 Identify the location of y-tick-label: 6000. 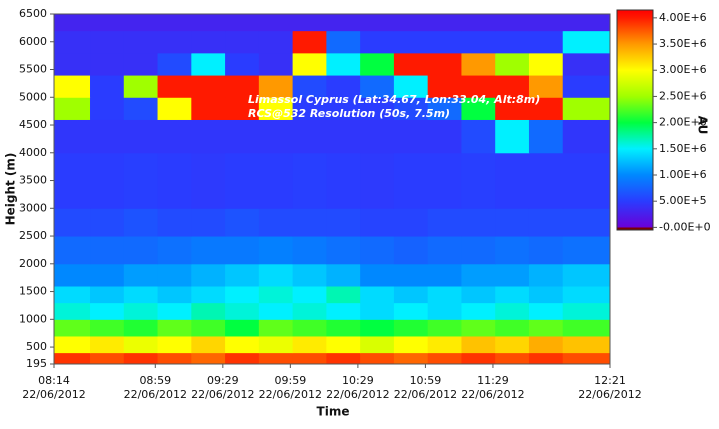
(33, 41).